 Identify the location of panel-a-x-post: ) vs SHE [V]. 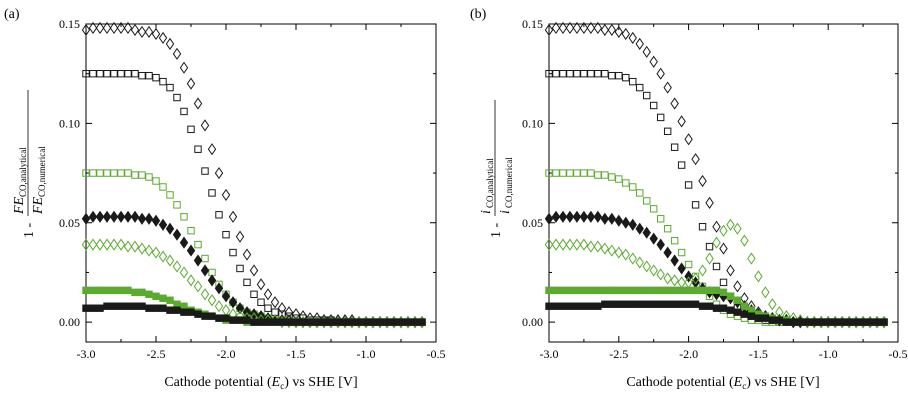
(321, 382).